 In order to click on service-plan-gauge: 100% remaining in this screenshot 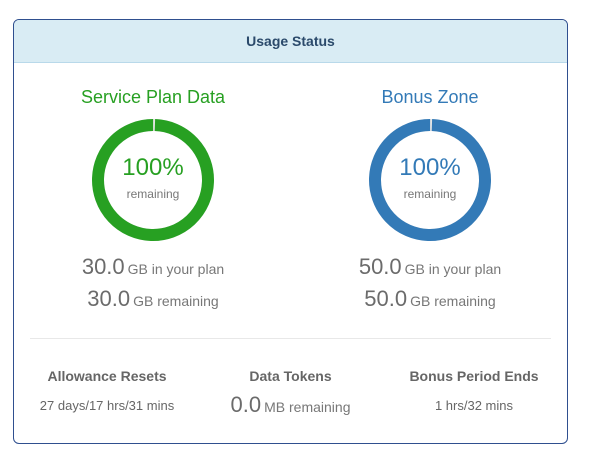, I will do `click(153, 180)`.